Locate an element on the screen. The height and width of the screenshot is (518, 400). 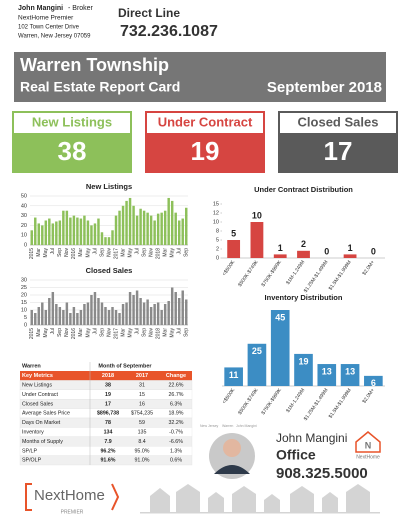
brand-bracket is located at coordinates (72, 497).